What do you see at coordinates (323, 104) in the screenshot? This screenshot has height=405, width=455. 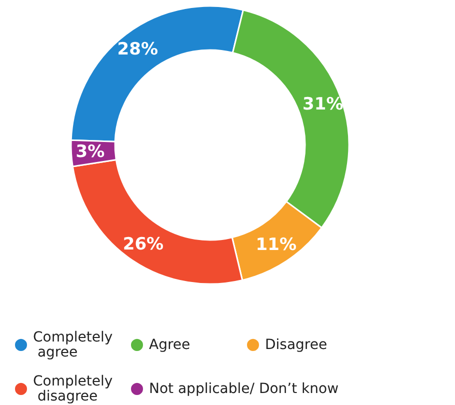 I see `data-label: 31%` at bounding box center [323, 104].